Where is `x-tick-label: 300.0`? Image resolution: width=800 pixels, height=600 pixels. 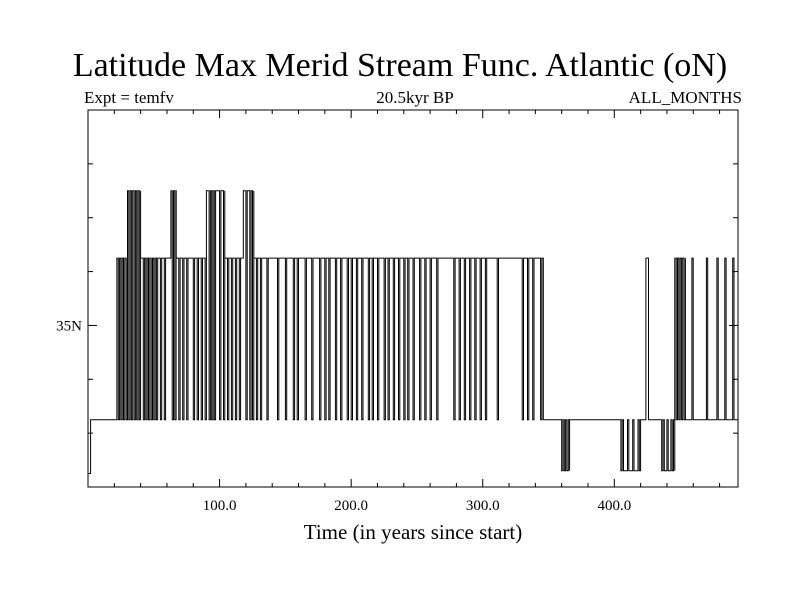
x-tick-label: 300.0 is located at coordinates (483, 506).